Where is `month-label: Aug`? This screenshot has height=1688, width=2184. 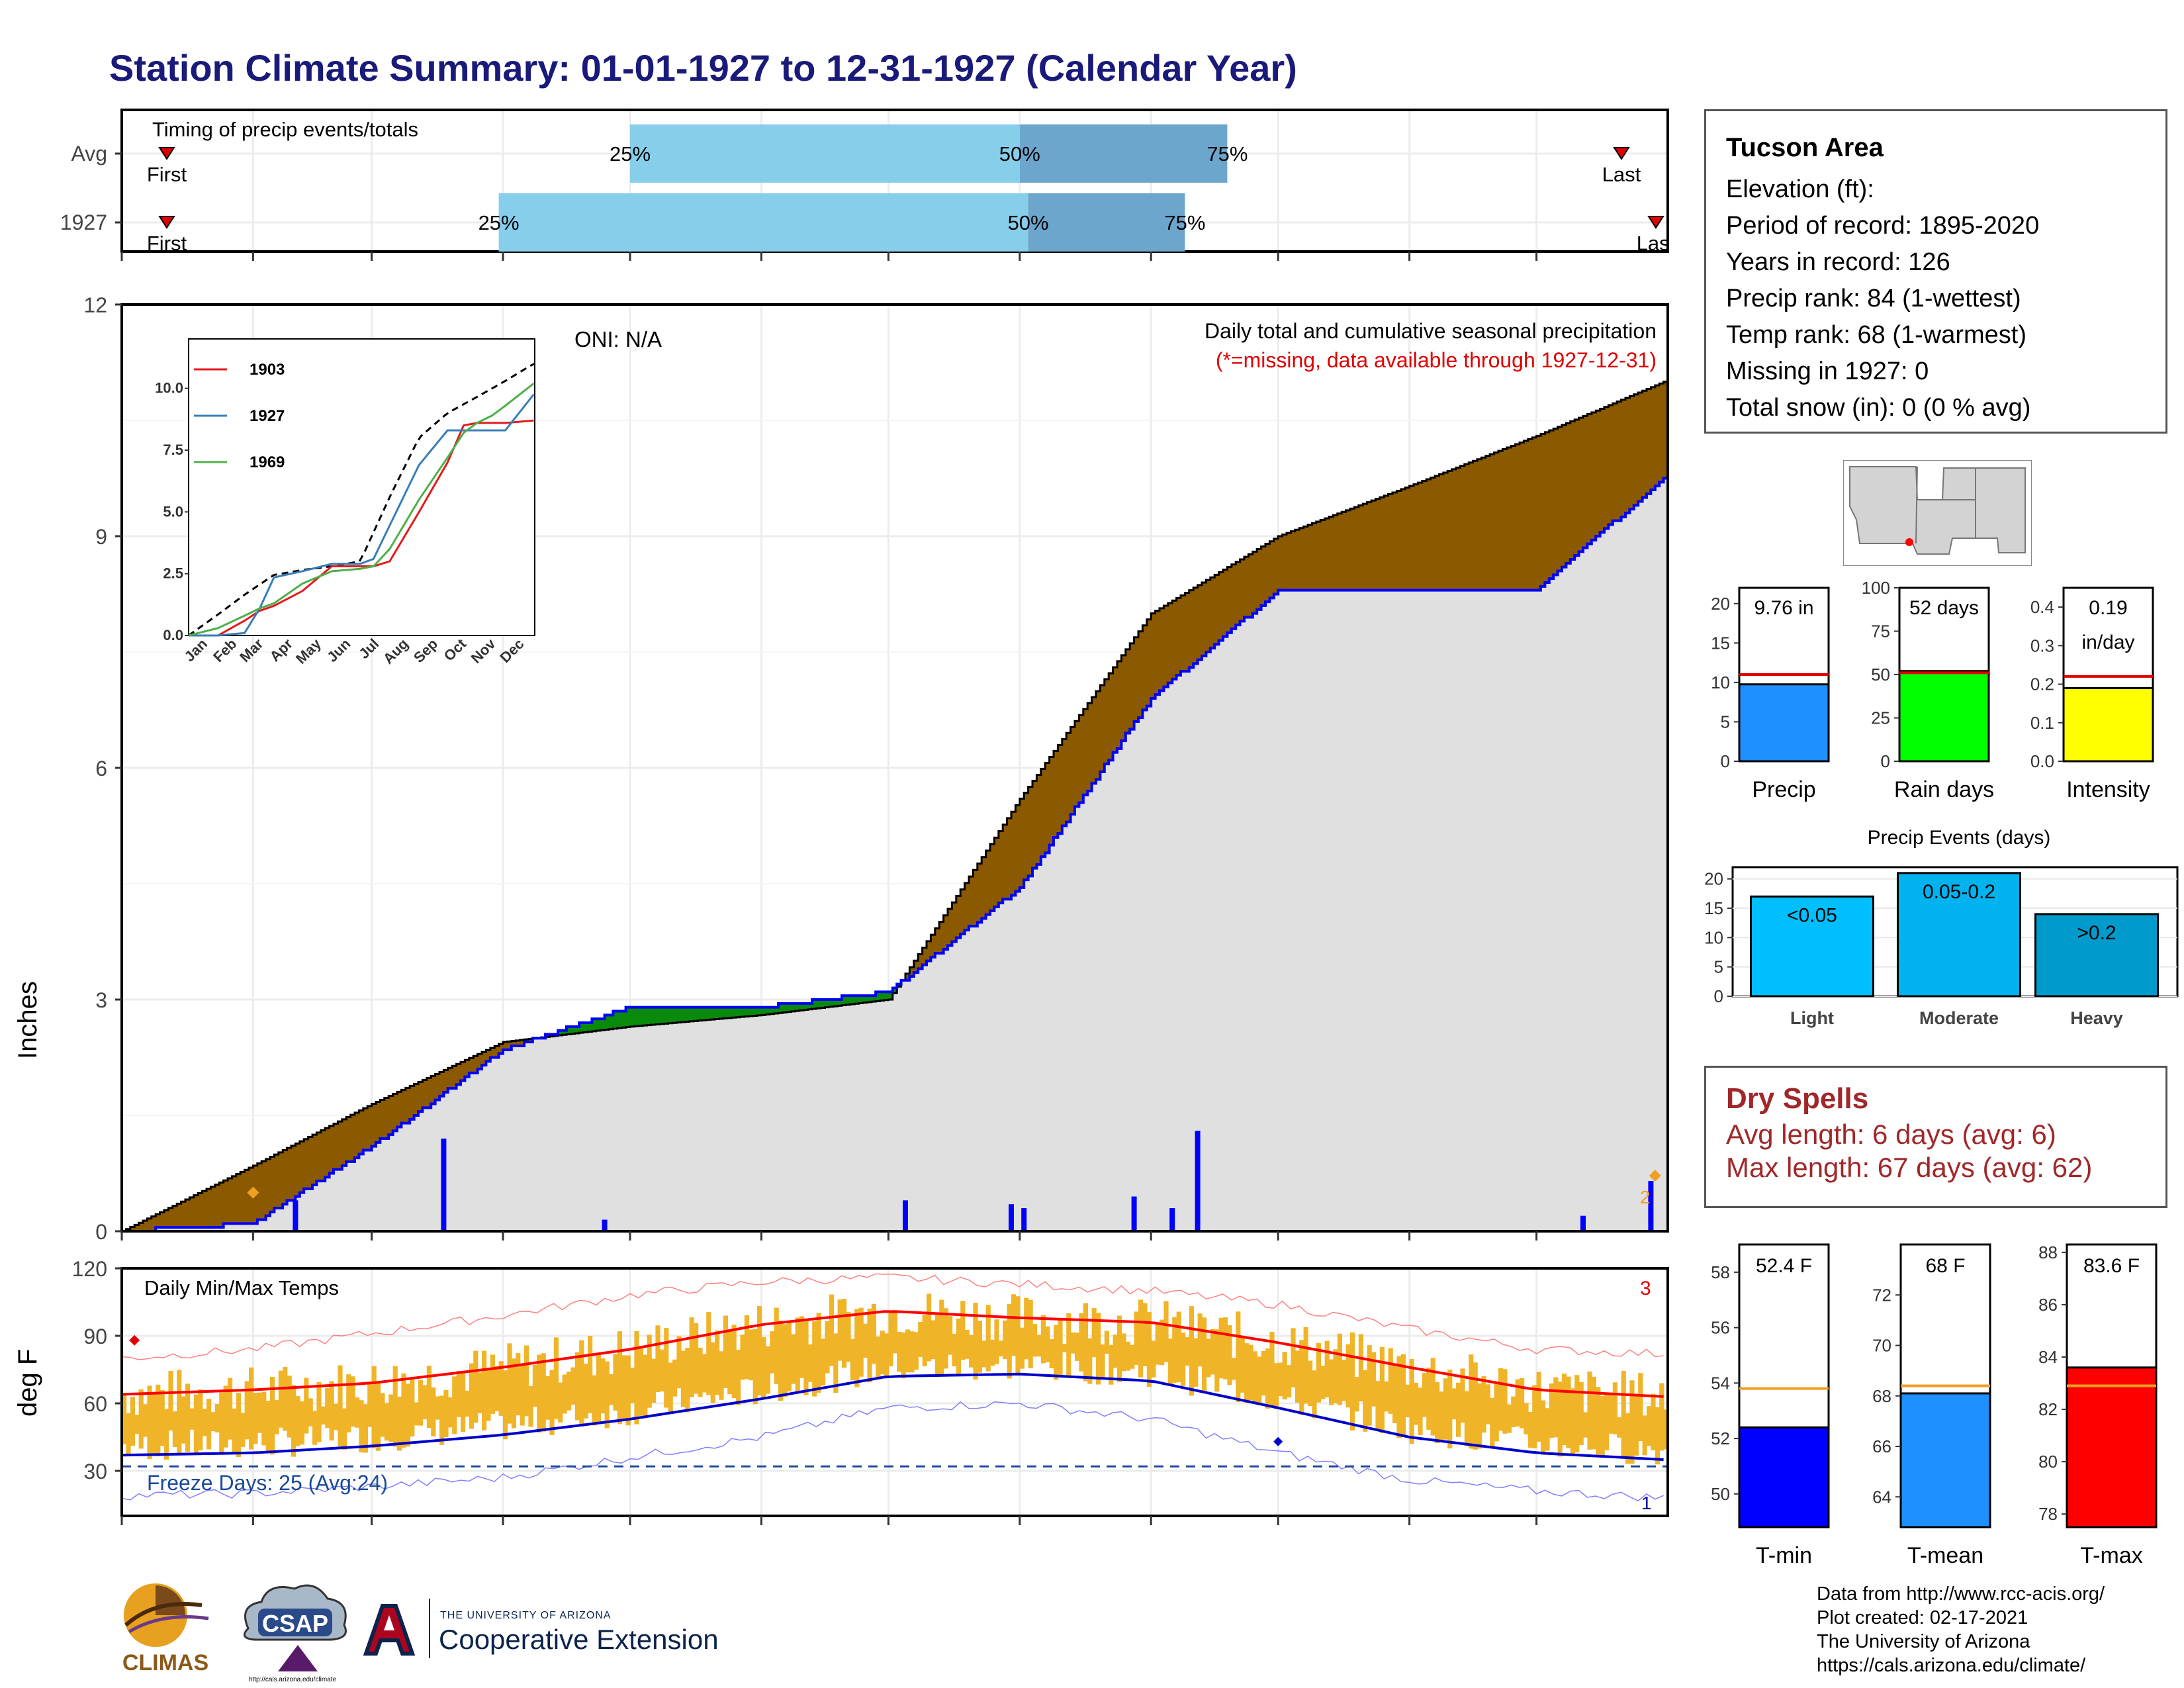
month-label: Aug is located at coordinates (1020, 1555).